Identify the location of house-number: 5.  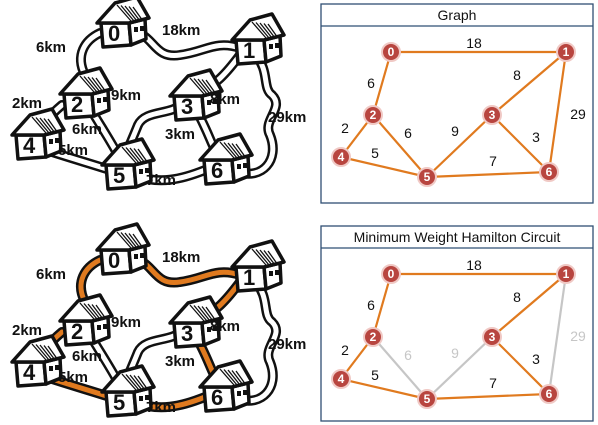
(119, 175).